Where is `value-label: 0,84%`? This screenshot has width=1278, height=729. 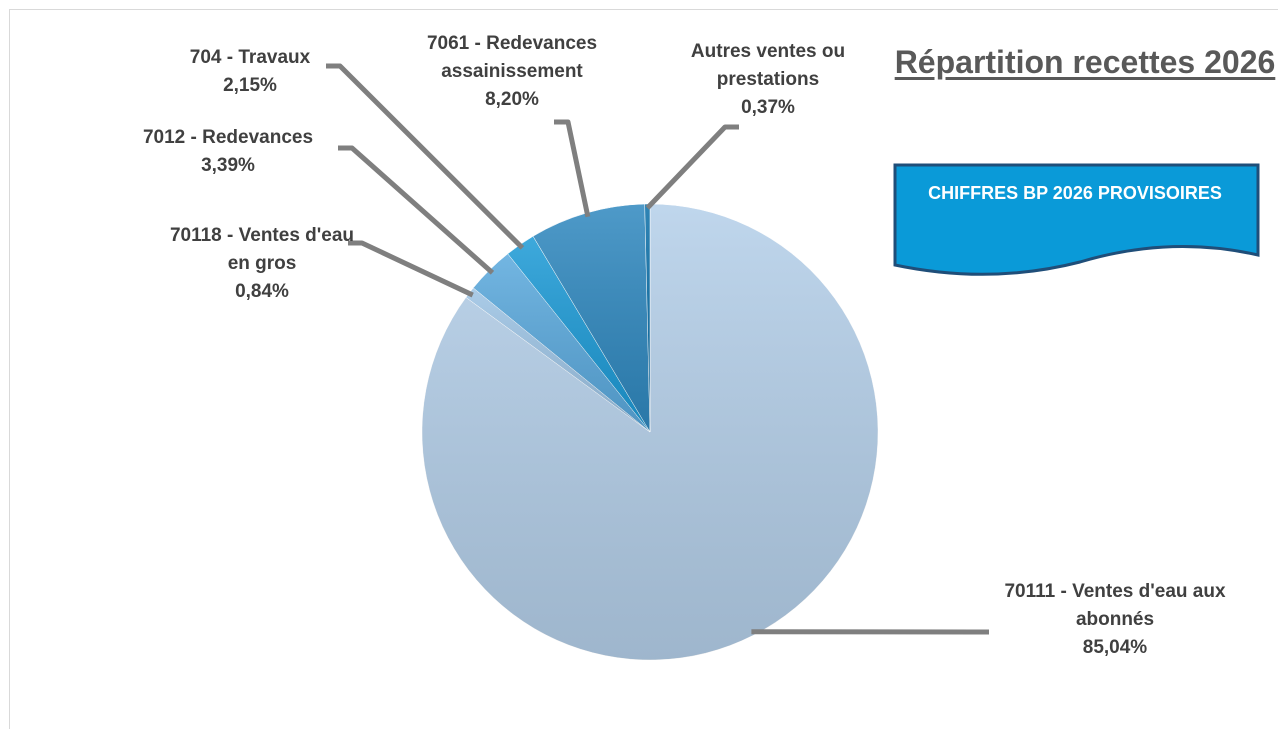 value-label: 0,84% is located at coordinates (262, 292).